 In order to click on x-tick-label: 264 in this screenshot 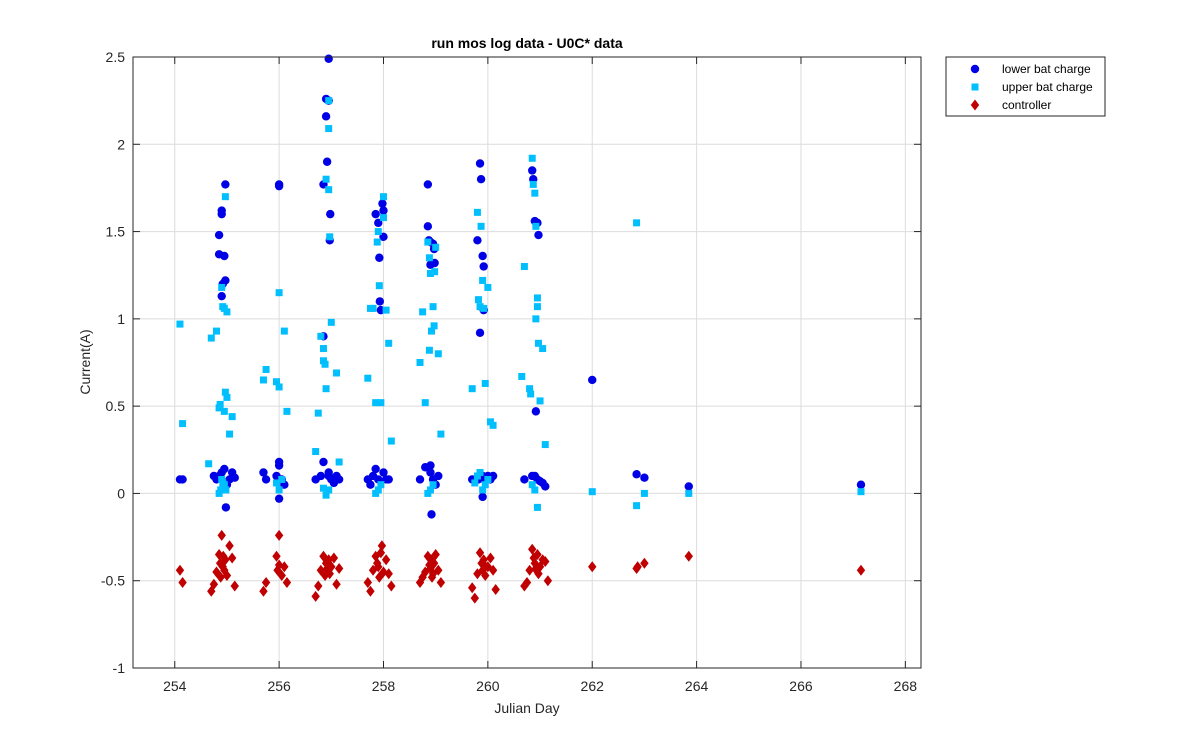, I will do `click(697, 686)`.